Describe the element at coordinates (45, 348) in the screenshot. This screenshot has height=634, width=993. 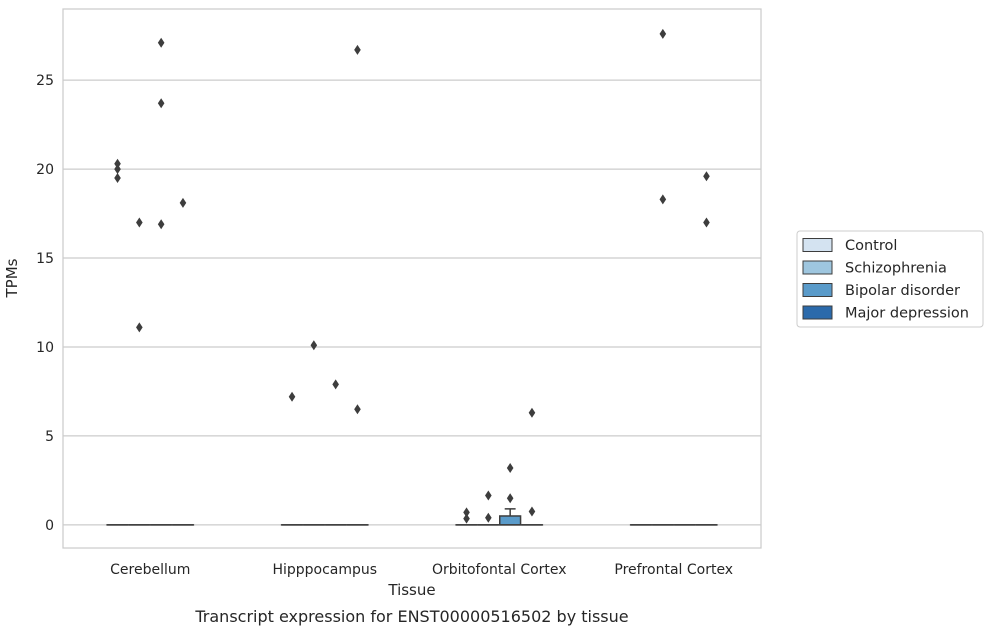
I see `y-tick-10: 10` at that location.